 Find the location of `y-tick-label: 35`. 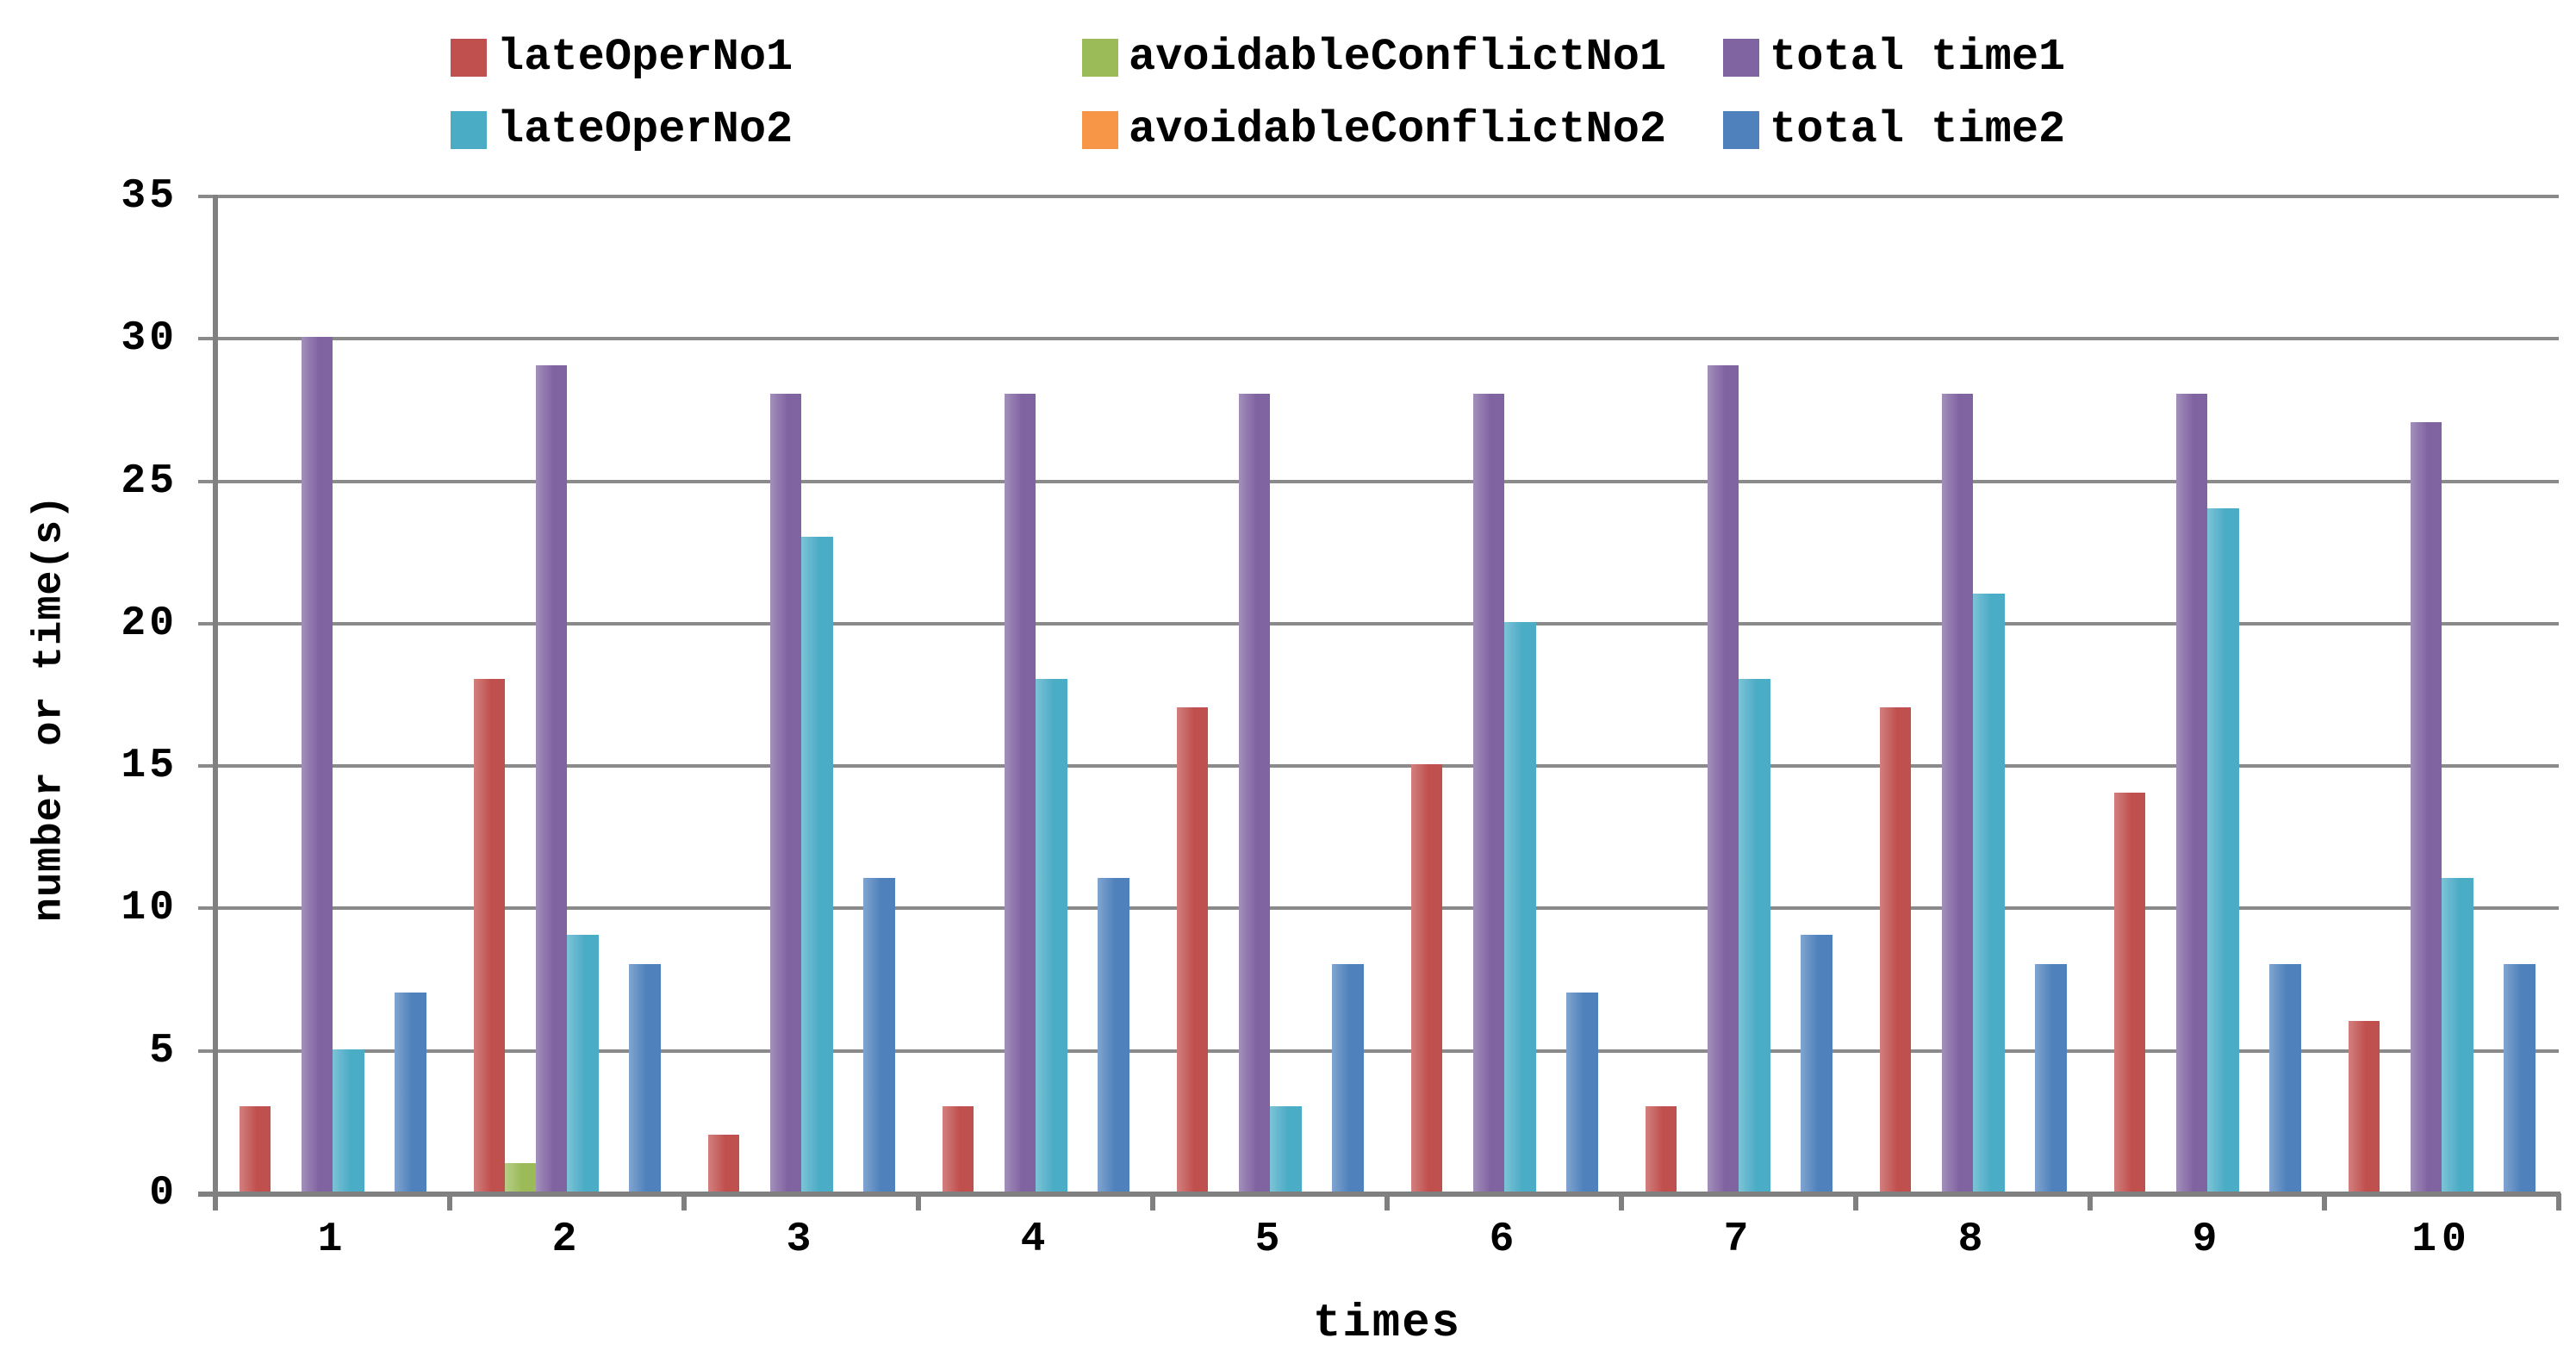

y-tick-label: 35 is located at coordinates (149, 196).